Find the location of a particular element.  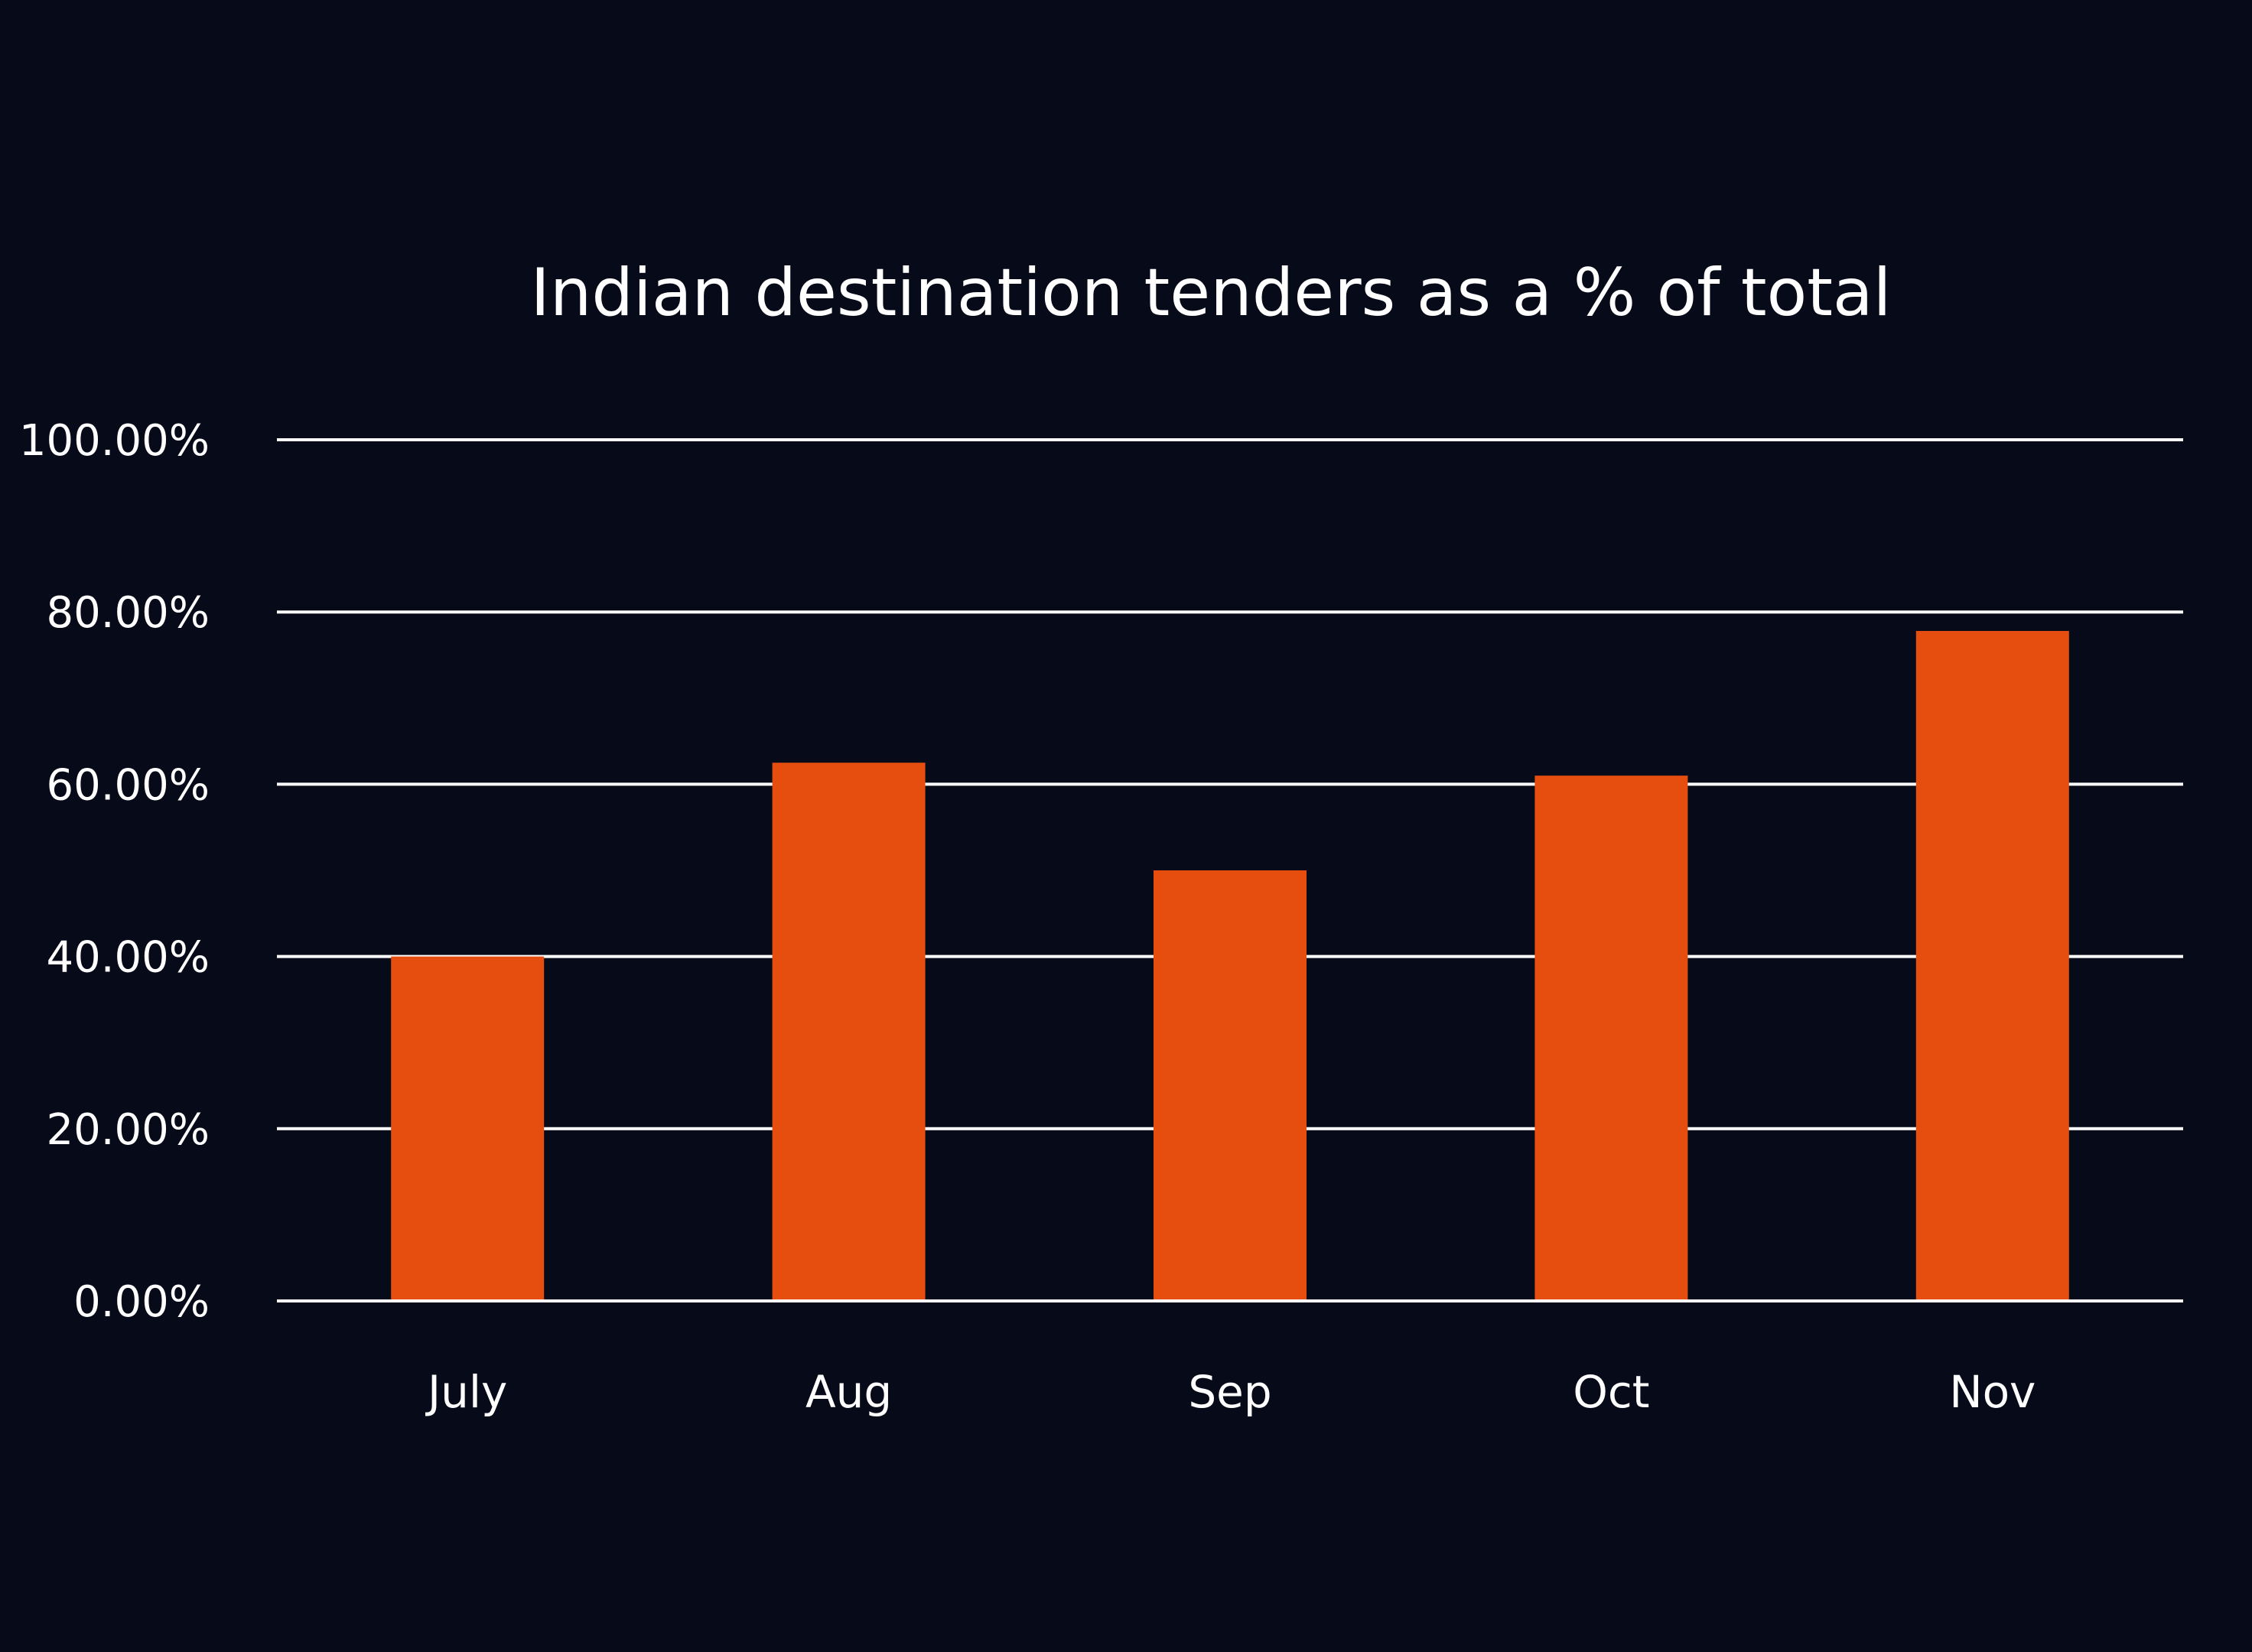

y-axis-tick-labels: 0.00% 20.00% 40.00% 60.00% 80.00% 100.00% is located at coordinates (114, 872).